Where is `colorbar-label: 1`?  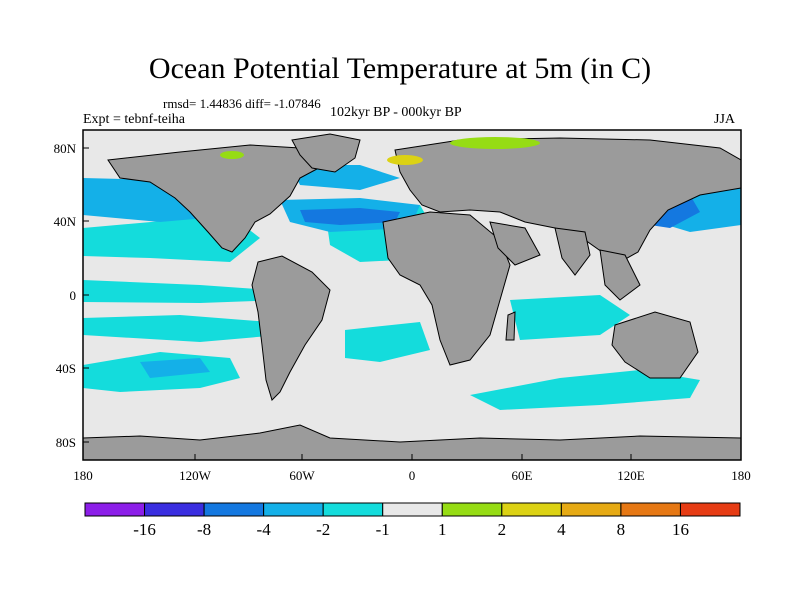 colorbar-label: 1 is located at coordinates (442, 529).